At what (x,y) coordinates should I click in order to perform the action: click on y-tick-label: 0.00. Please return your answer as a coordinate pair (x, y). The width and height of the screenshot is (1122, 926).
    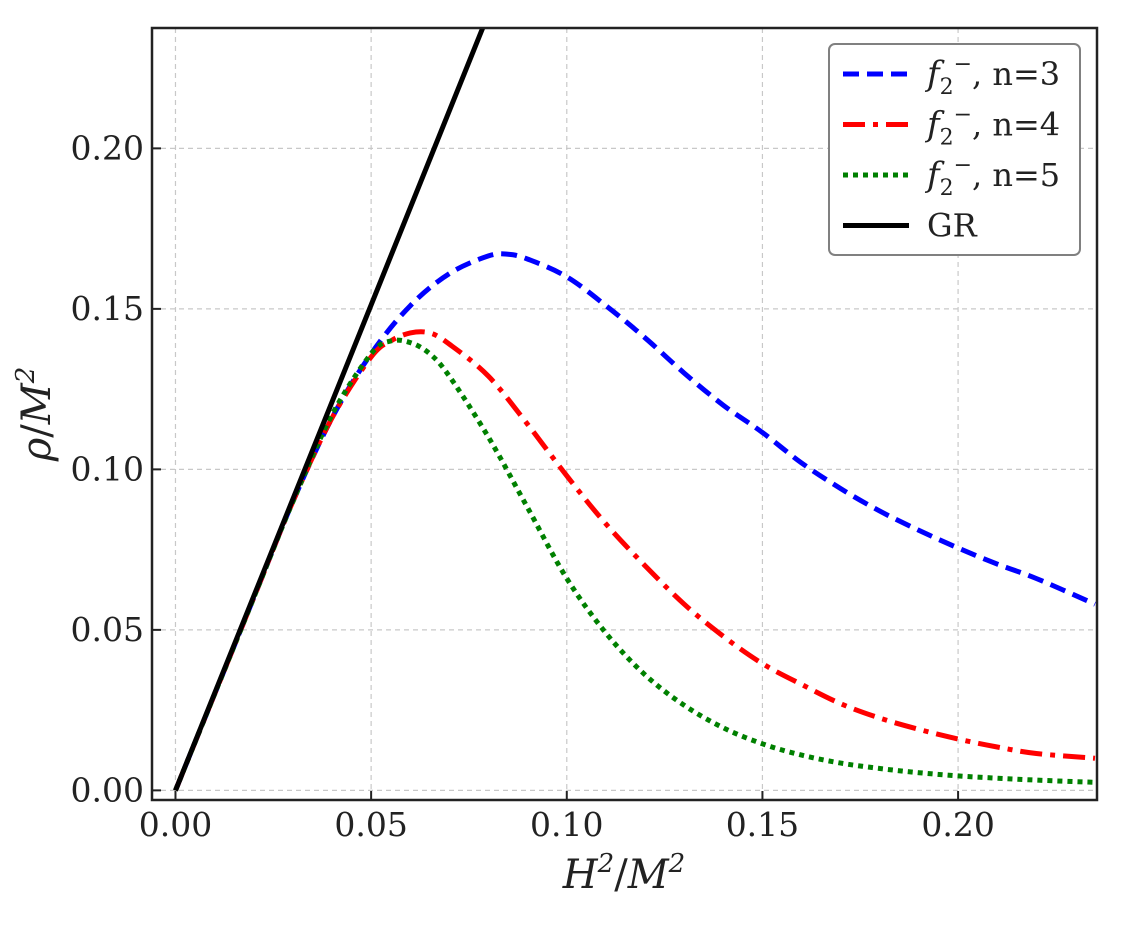
    Looking at the image, I should click on (107, 789).